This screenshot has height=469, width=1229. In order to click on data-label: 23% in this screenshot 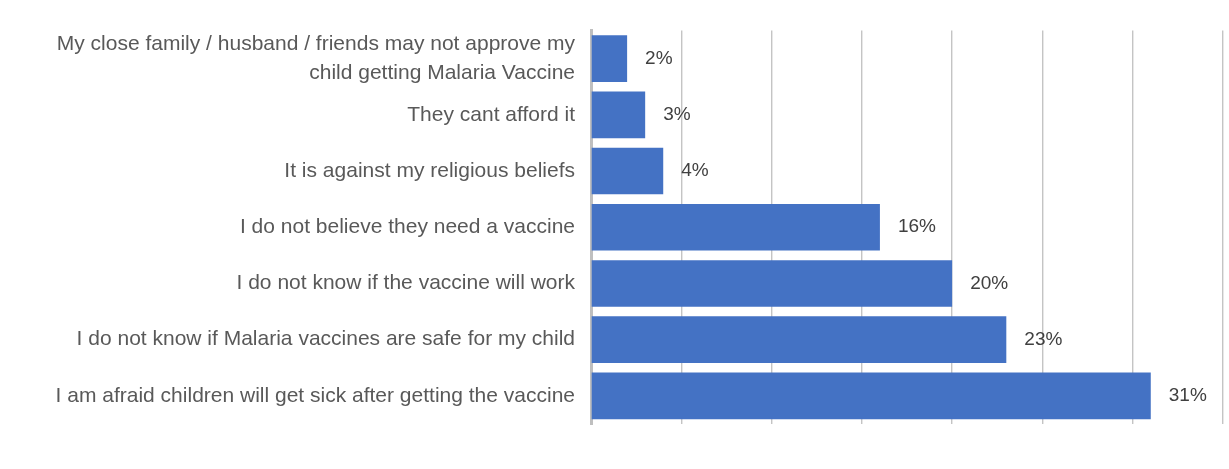, I will do `click(1043, 338)`.